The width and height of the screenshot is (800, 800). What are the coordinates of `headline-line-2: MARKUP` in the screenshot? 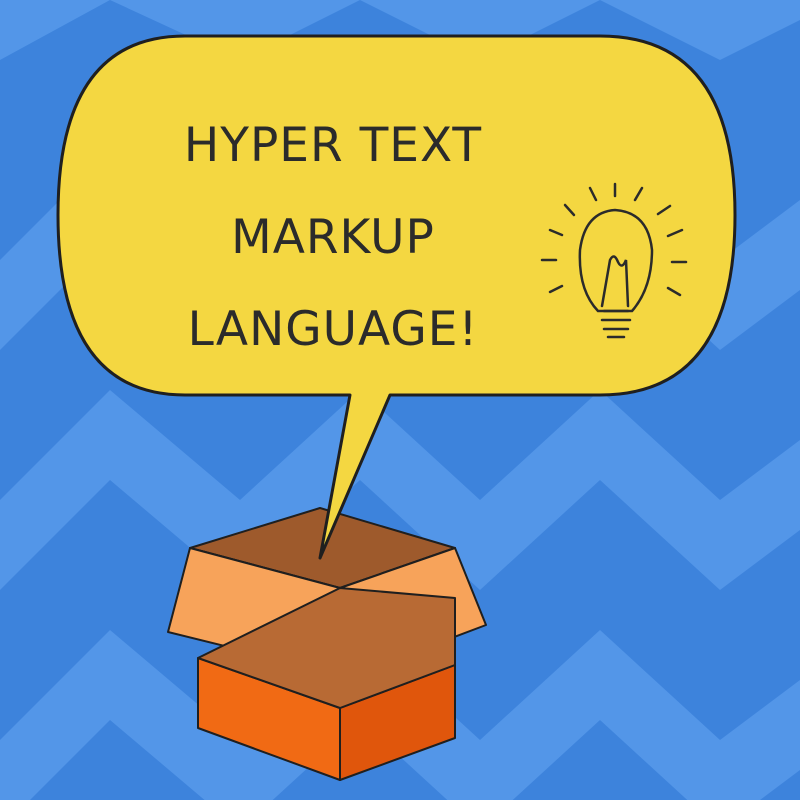 It's located at (333, 237).